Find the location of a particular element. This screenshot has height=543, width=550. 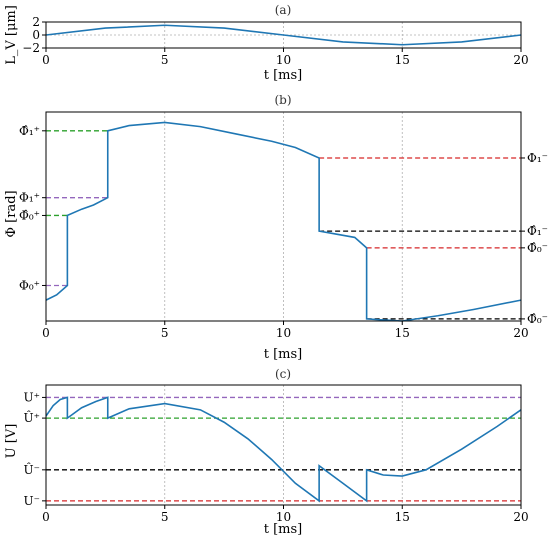

panel-b-xlabel: t [ms] is located at coordinates (283, 354).